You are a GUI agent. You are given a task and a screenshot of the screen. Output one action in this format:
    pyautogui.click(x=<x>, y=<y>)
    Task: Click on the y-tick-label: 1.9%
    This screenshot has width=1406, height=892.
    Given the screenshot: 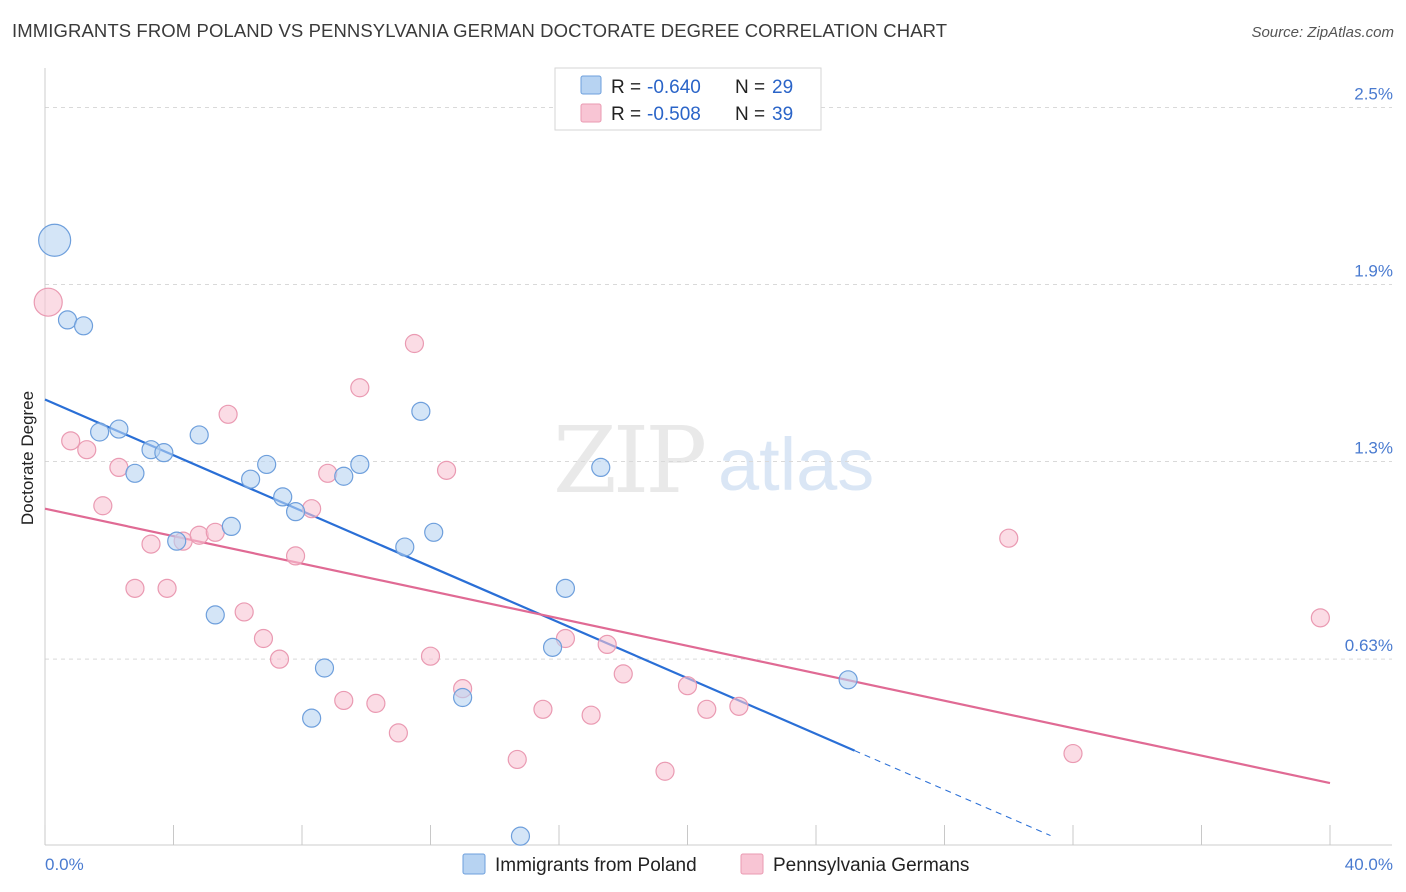 What is the action you would take?
    pyautogui.click(x=1373, y=271)
    